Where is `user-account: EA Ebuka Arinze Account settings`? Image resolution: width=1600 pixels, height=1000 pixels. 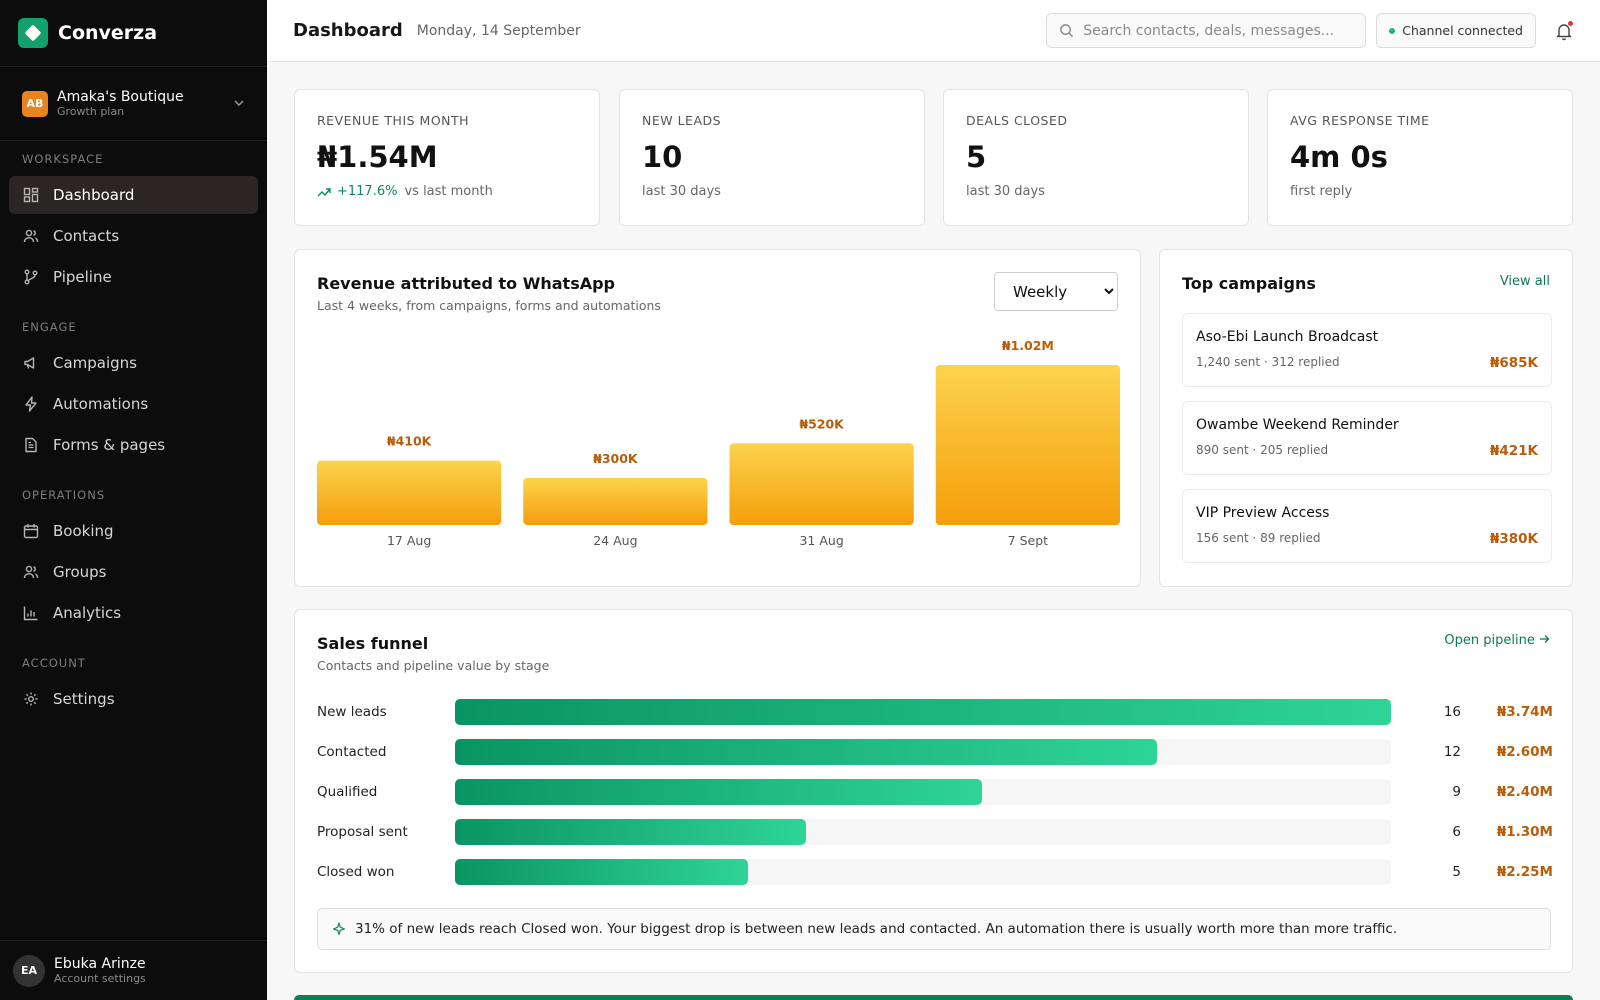
user-account: EA Ebuka Arinze Account settings is located at coordinates (133, 970).